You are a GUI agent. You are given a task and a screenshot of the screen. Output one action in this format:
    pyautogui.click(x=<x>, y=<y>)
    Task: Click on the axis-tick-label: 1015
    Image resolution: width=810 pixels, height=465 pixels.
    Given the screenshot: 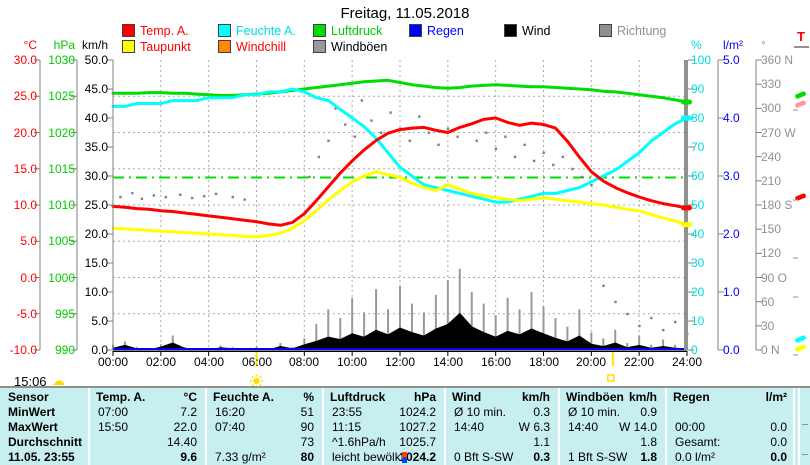 What is the action you would take?
    pyautogui.click(x=61, y=169)
    